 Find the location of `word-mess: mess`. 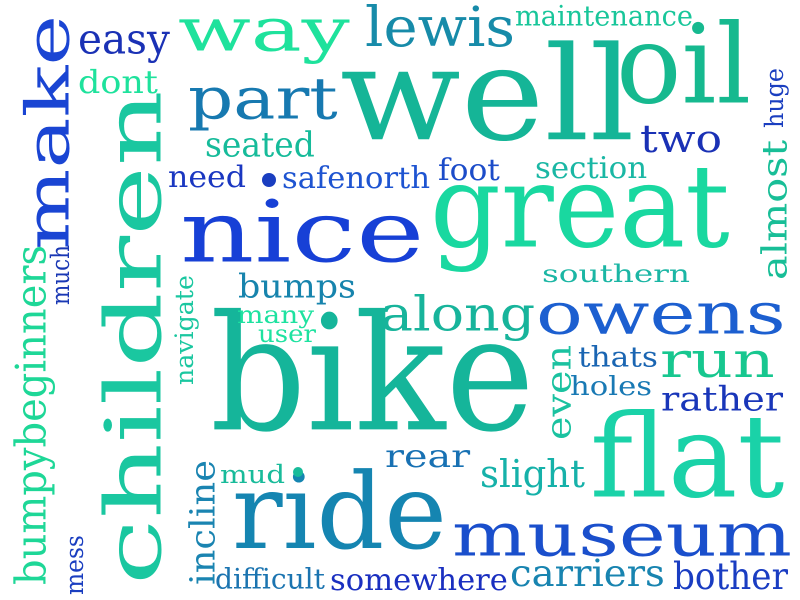

word-mess: mess is located at coordinates (74, 565).